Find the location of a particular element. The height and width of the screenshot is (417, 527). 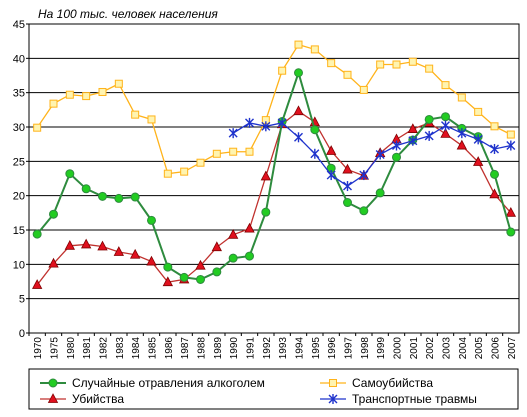

legend-item: Самоубийства is located at coordinates (376, 383).